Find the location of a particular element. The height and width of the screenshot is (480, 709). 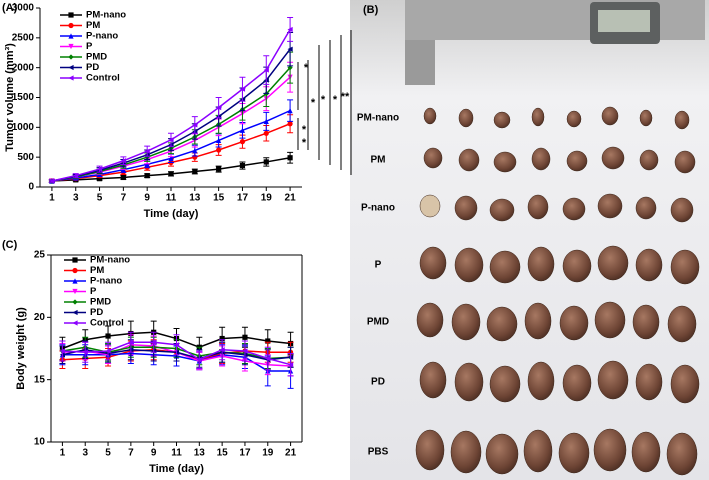

panel-label: (C) is located at coordinates (10, 245).